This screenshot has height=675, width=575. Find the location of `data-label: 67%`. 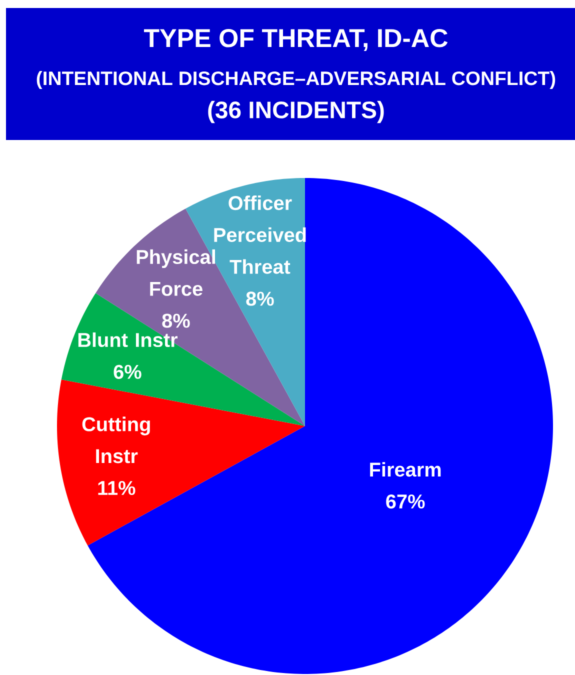

data-label: 67% is located at coordinates (405, 501).